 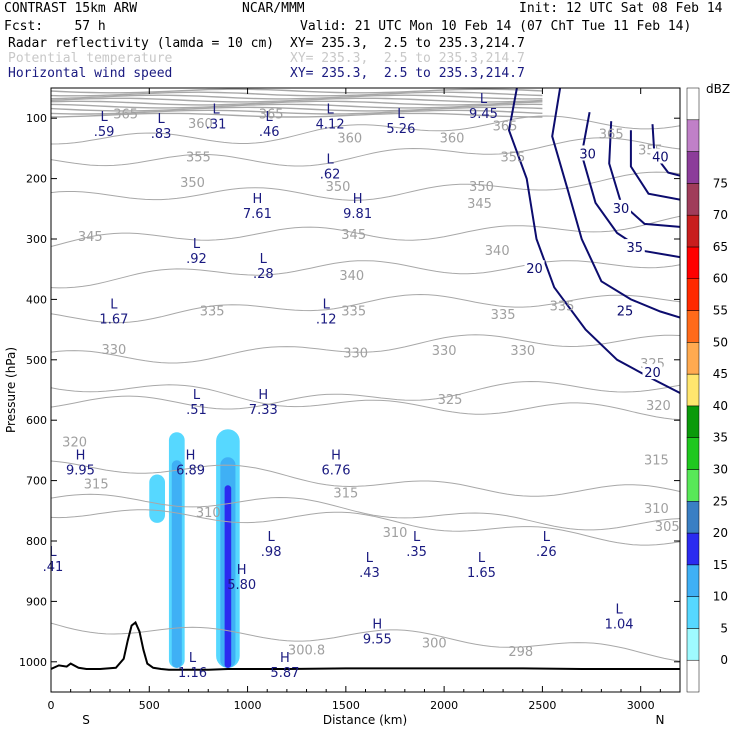 I want to click on theta-contour-label: 340, so click(x=351, y=276).